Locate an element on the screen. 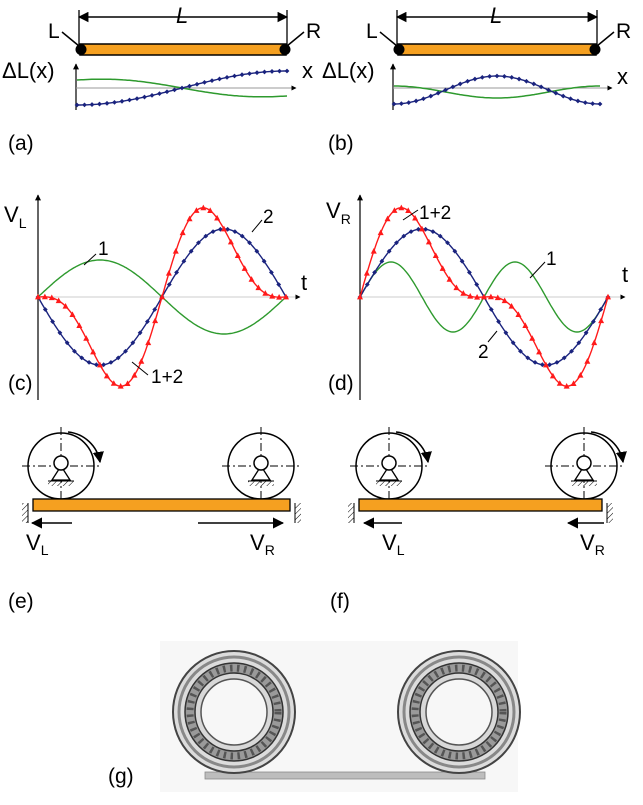 The height and width of the screenshot is (805, 643). curve-label-1-c: 1 is located at coordinates (103, 249).